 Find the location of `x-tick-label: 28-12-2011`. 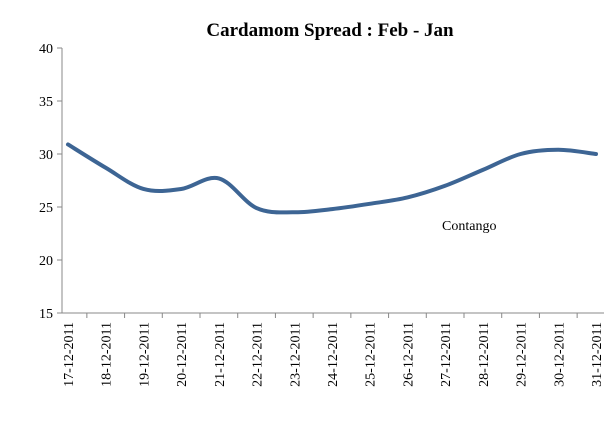

x-tick-label: 28-12-2011 is located at coordinates (484, 354).